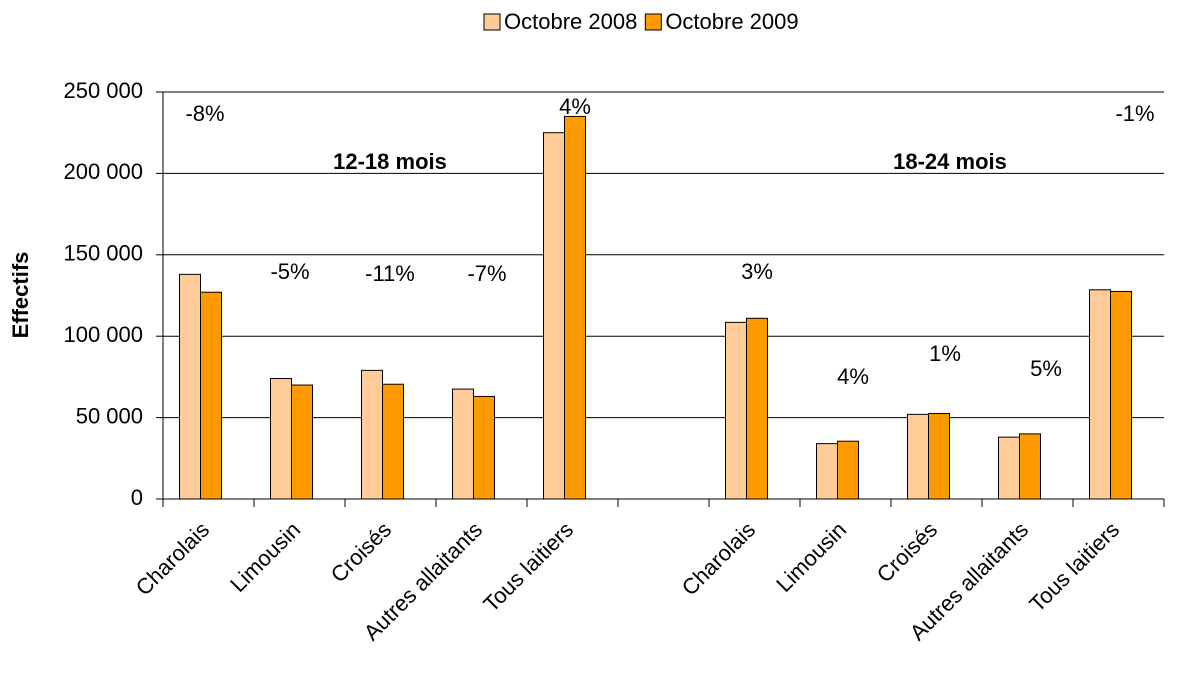 The width and height of the screenshot is (1194, 688). Describe the element at coordinates (945, 353) in the screenshot. I see `annotation: 1%` at that location.